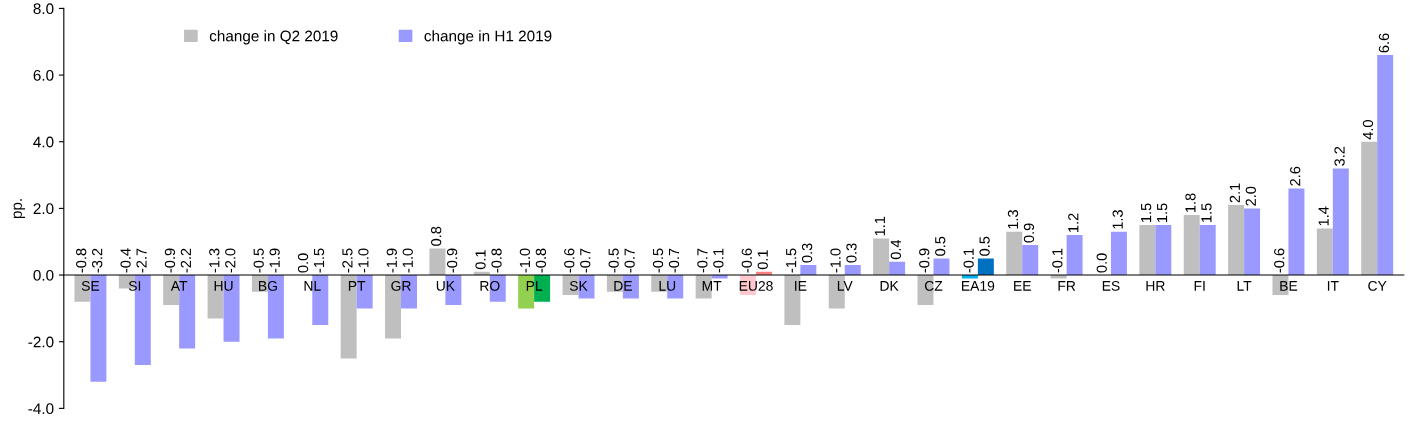 This screenshot has height=421, width=1418. What do you see at coordinates (1073, 222) in the screenshot?
I see `data-label: 1.2` at bounding box center [1073, 222].